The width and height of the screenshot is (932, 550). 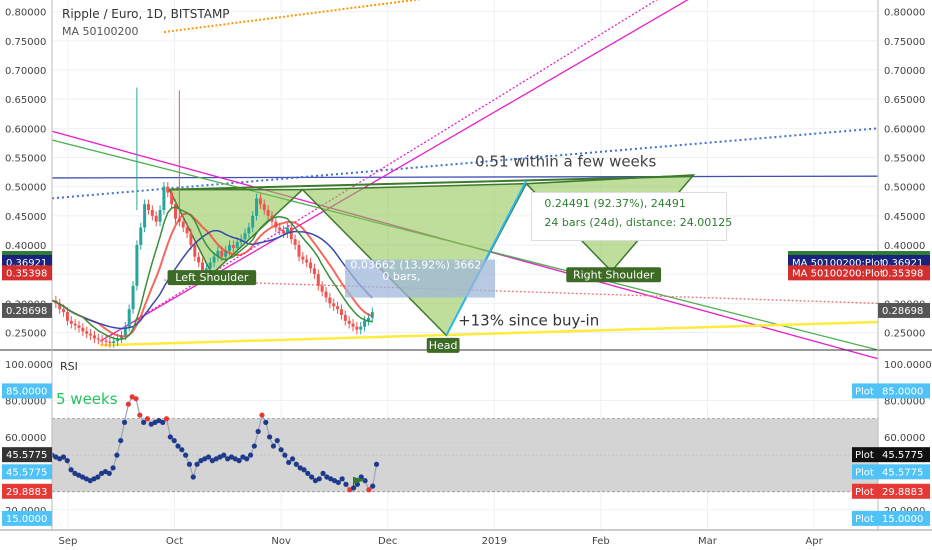 What do you see at coordinates (904, 13) in the screenshot?
I see `right-price-tick: 0.80000` at bounding box center [904, 13].